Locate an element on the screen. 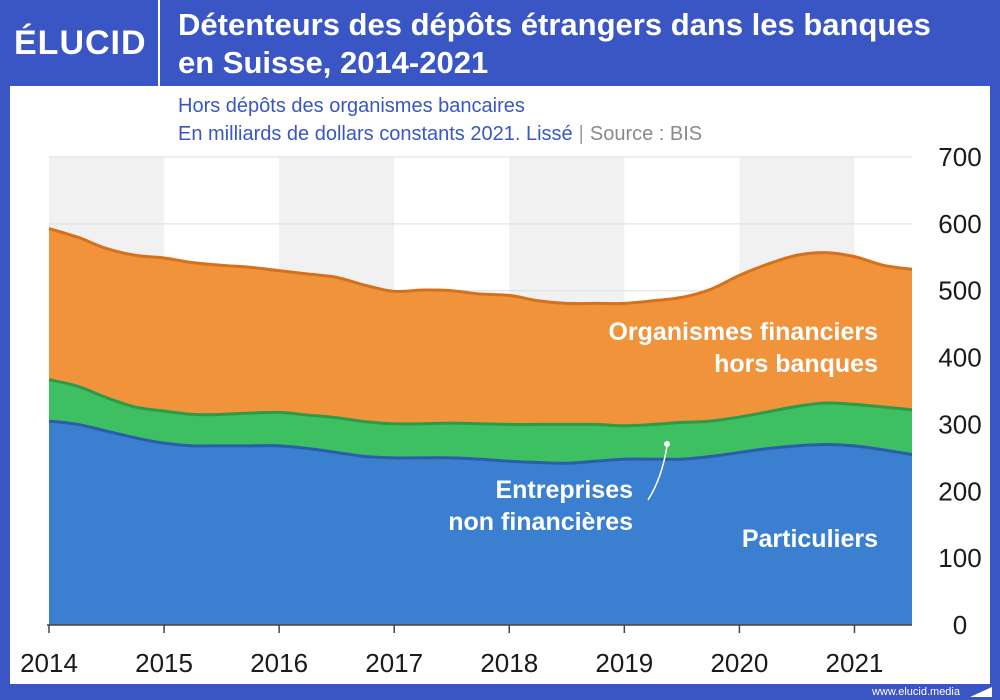 This screenshot has height=700, width=1000. y-tick-label-600: 600 is located at coordinates (959, 224).